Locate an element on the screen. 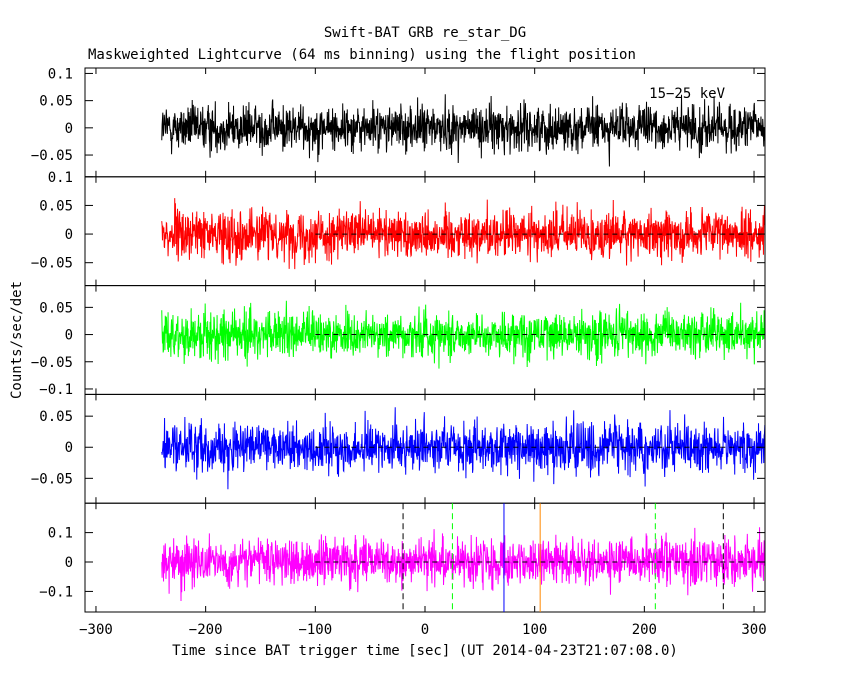  y-tick-label-3-1: −0.1 is located at coordinates (56, 390).